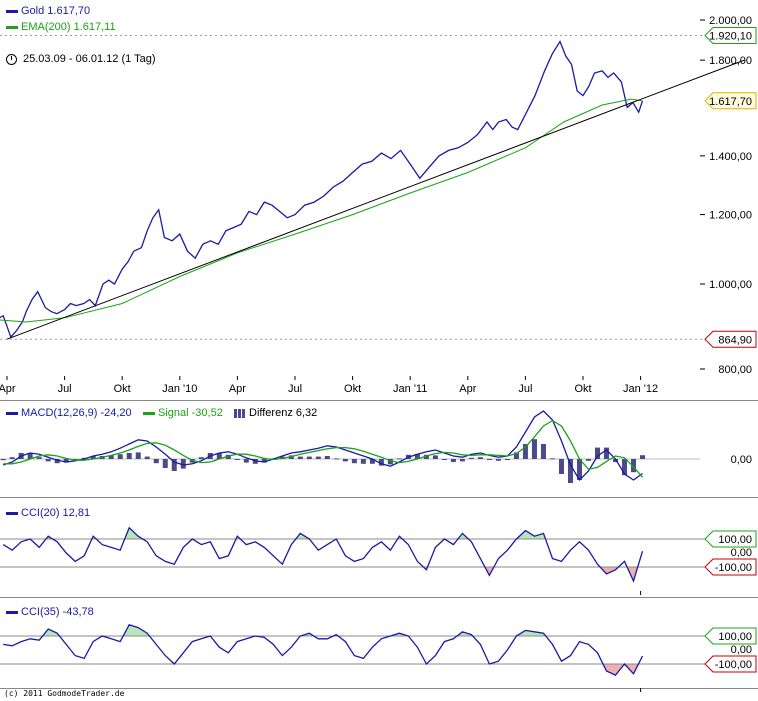 The image size is (758, 701). I want to click on price-tag-label-high: 1.920,10, so click(730, 37).